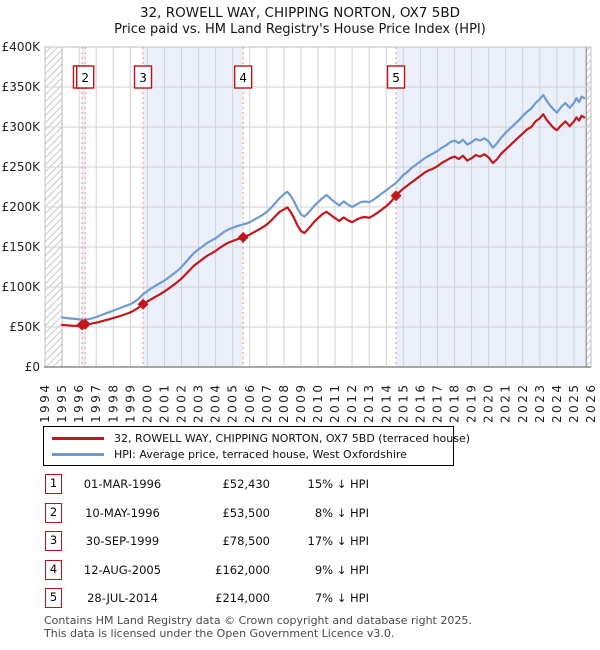  Describe the element at coordinates (472, 402) in the screenshot. I see `x-axis-tick-label: 2019` at that location.